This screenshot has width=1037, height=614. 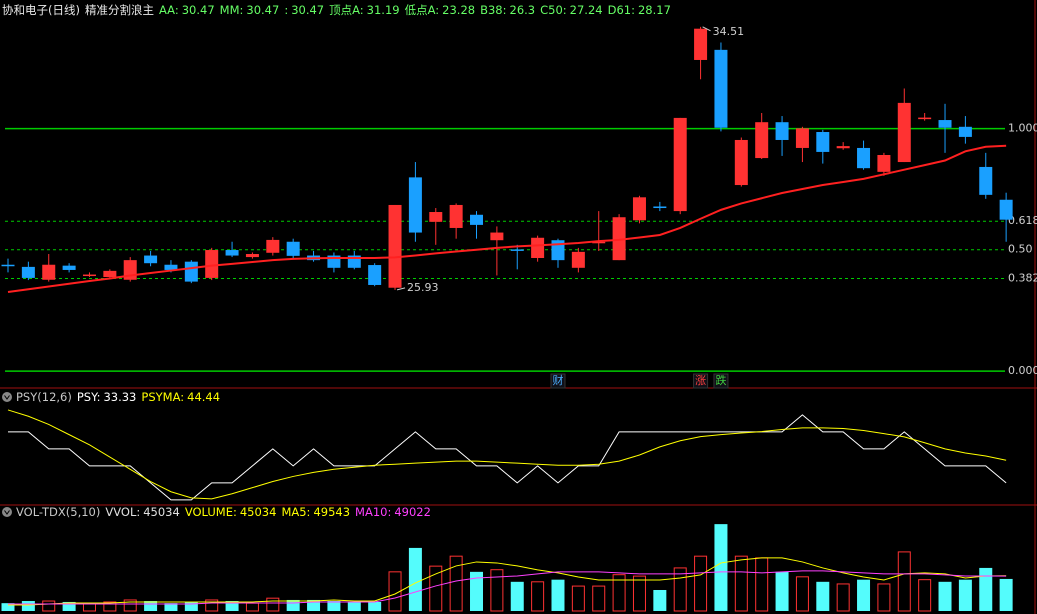 I want to click on indicator-value: 31.19, so click(x=383, y=10).